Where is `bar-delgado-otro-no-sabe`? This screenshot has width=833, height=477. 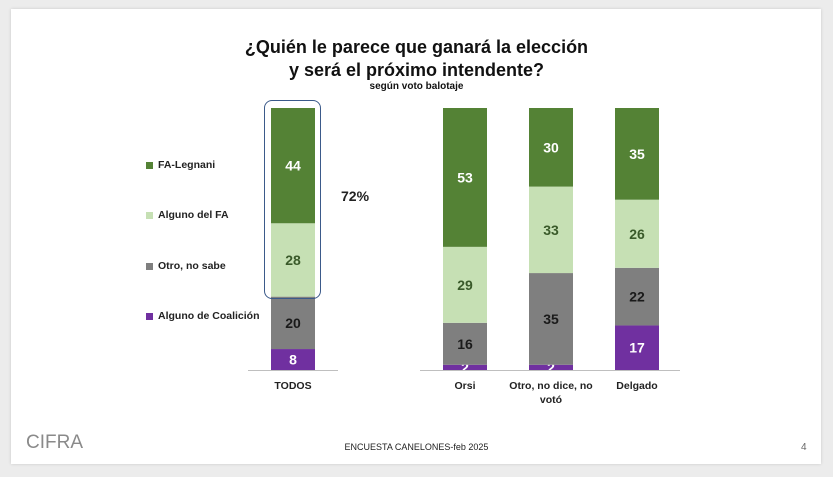
bar-delgado-otro-no-sabe is located at coordinates (637, 296).